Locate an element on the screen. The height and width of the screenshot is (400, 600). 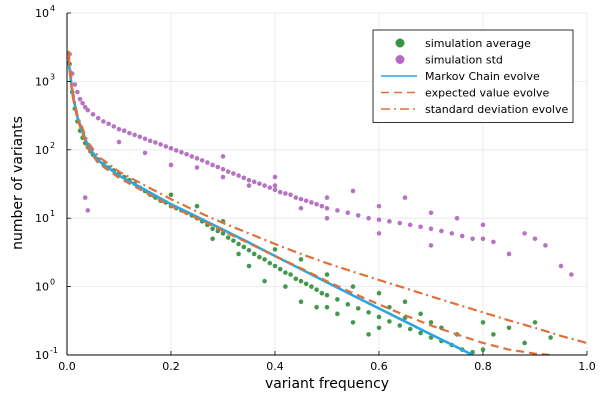
legend-marker is located at coordinates (400, 59).